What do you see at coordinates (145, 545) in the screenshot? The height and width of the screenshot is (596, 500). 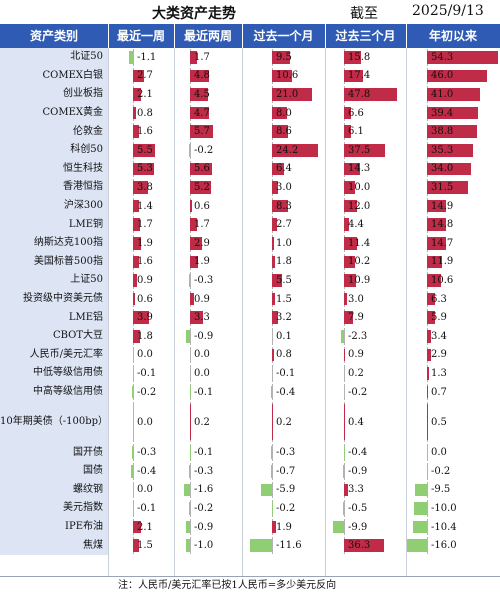 I see `value-label: 1.5` at bounding box center [145, 545].